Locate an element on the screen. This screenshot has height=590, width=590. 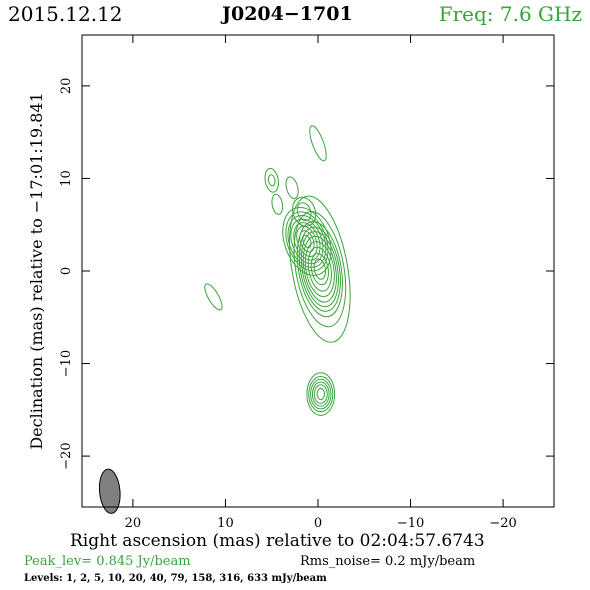
x-tick-label: 0 is located at coordinates (318, 523).